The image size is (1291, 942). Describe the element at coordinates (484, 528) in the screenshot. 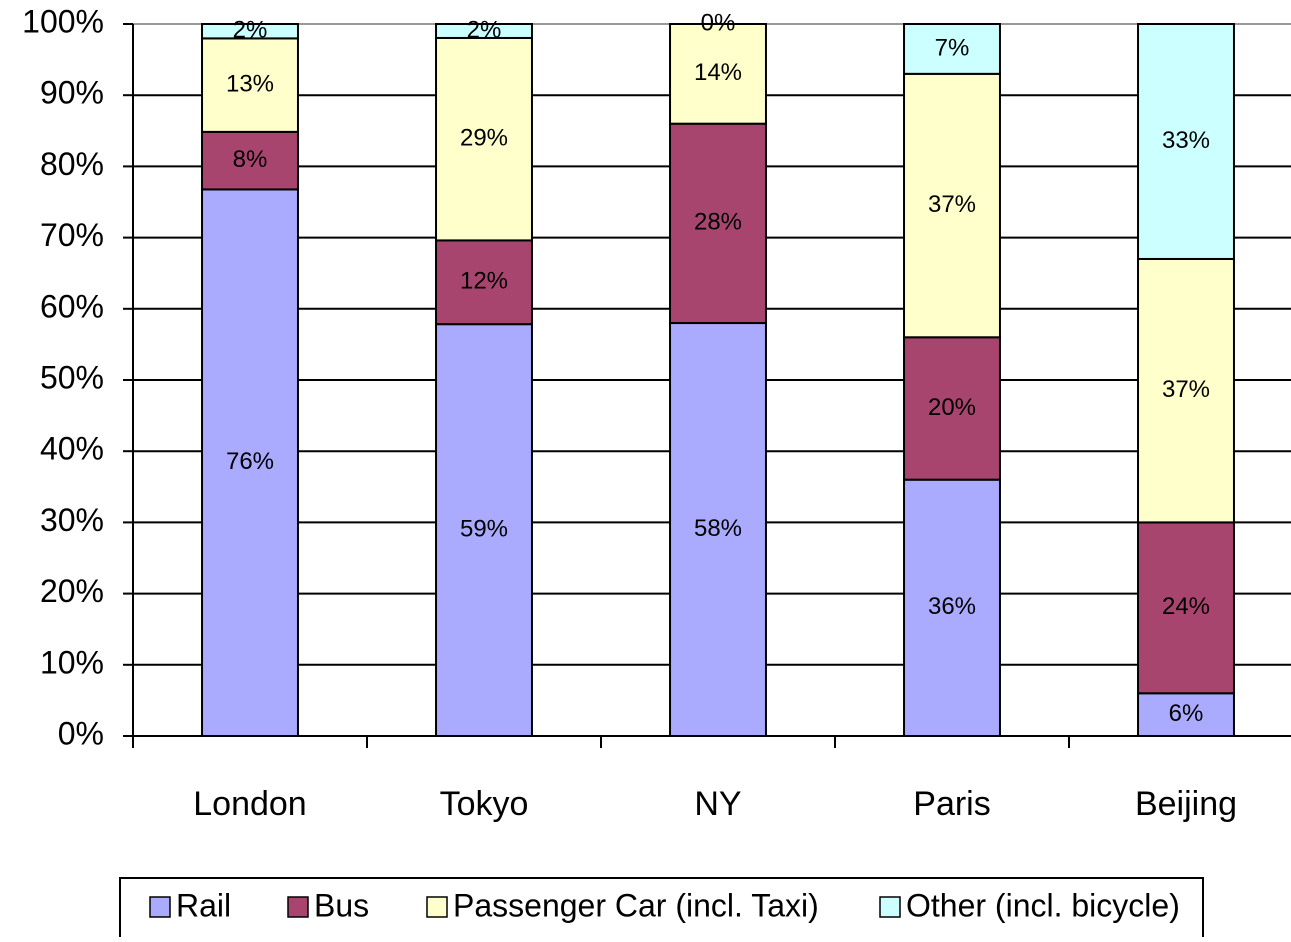

I see `data-label: 59%` at that location.